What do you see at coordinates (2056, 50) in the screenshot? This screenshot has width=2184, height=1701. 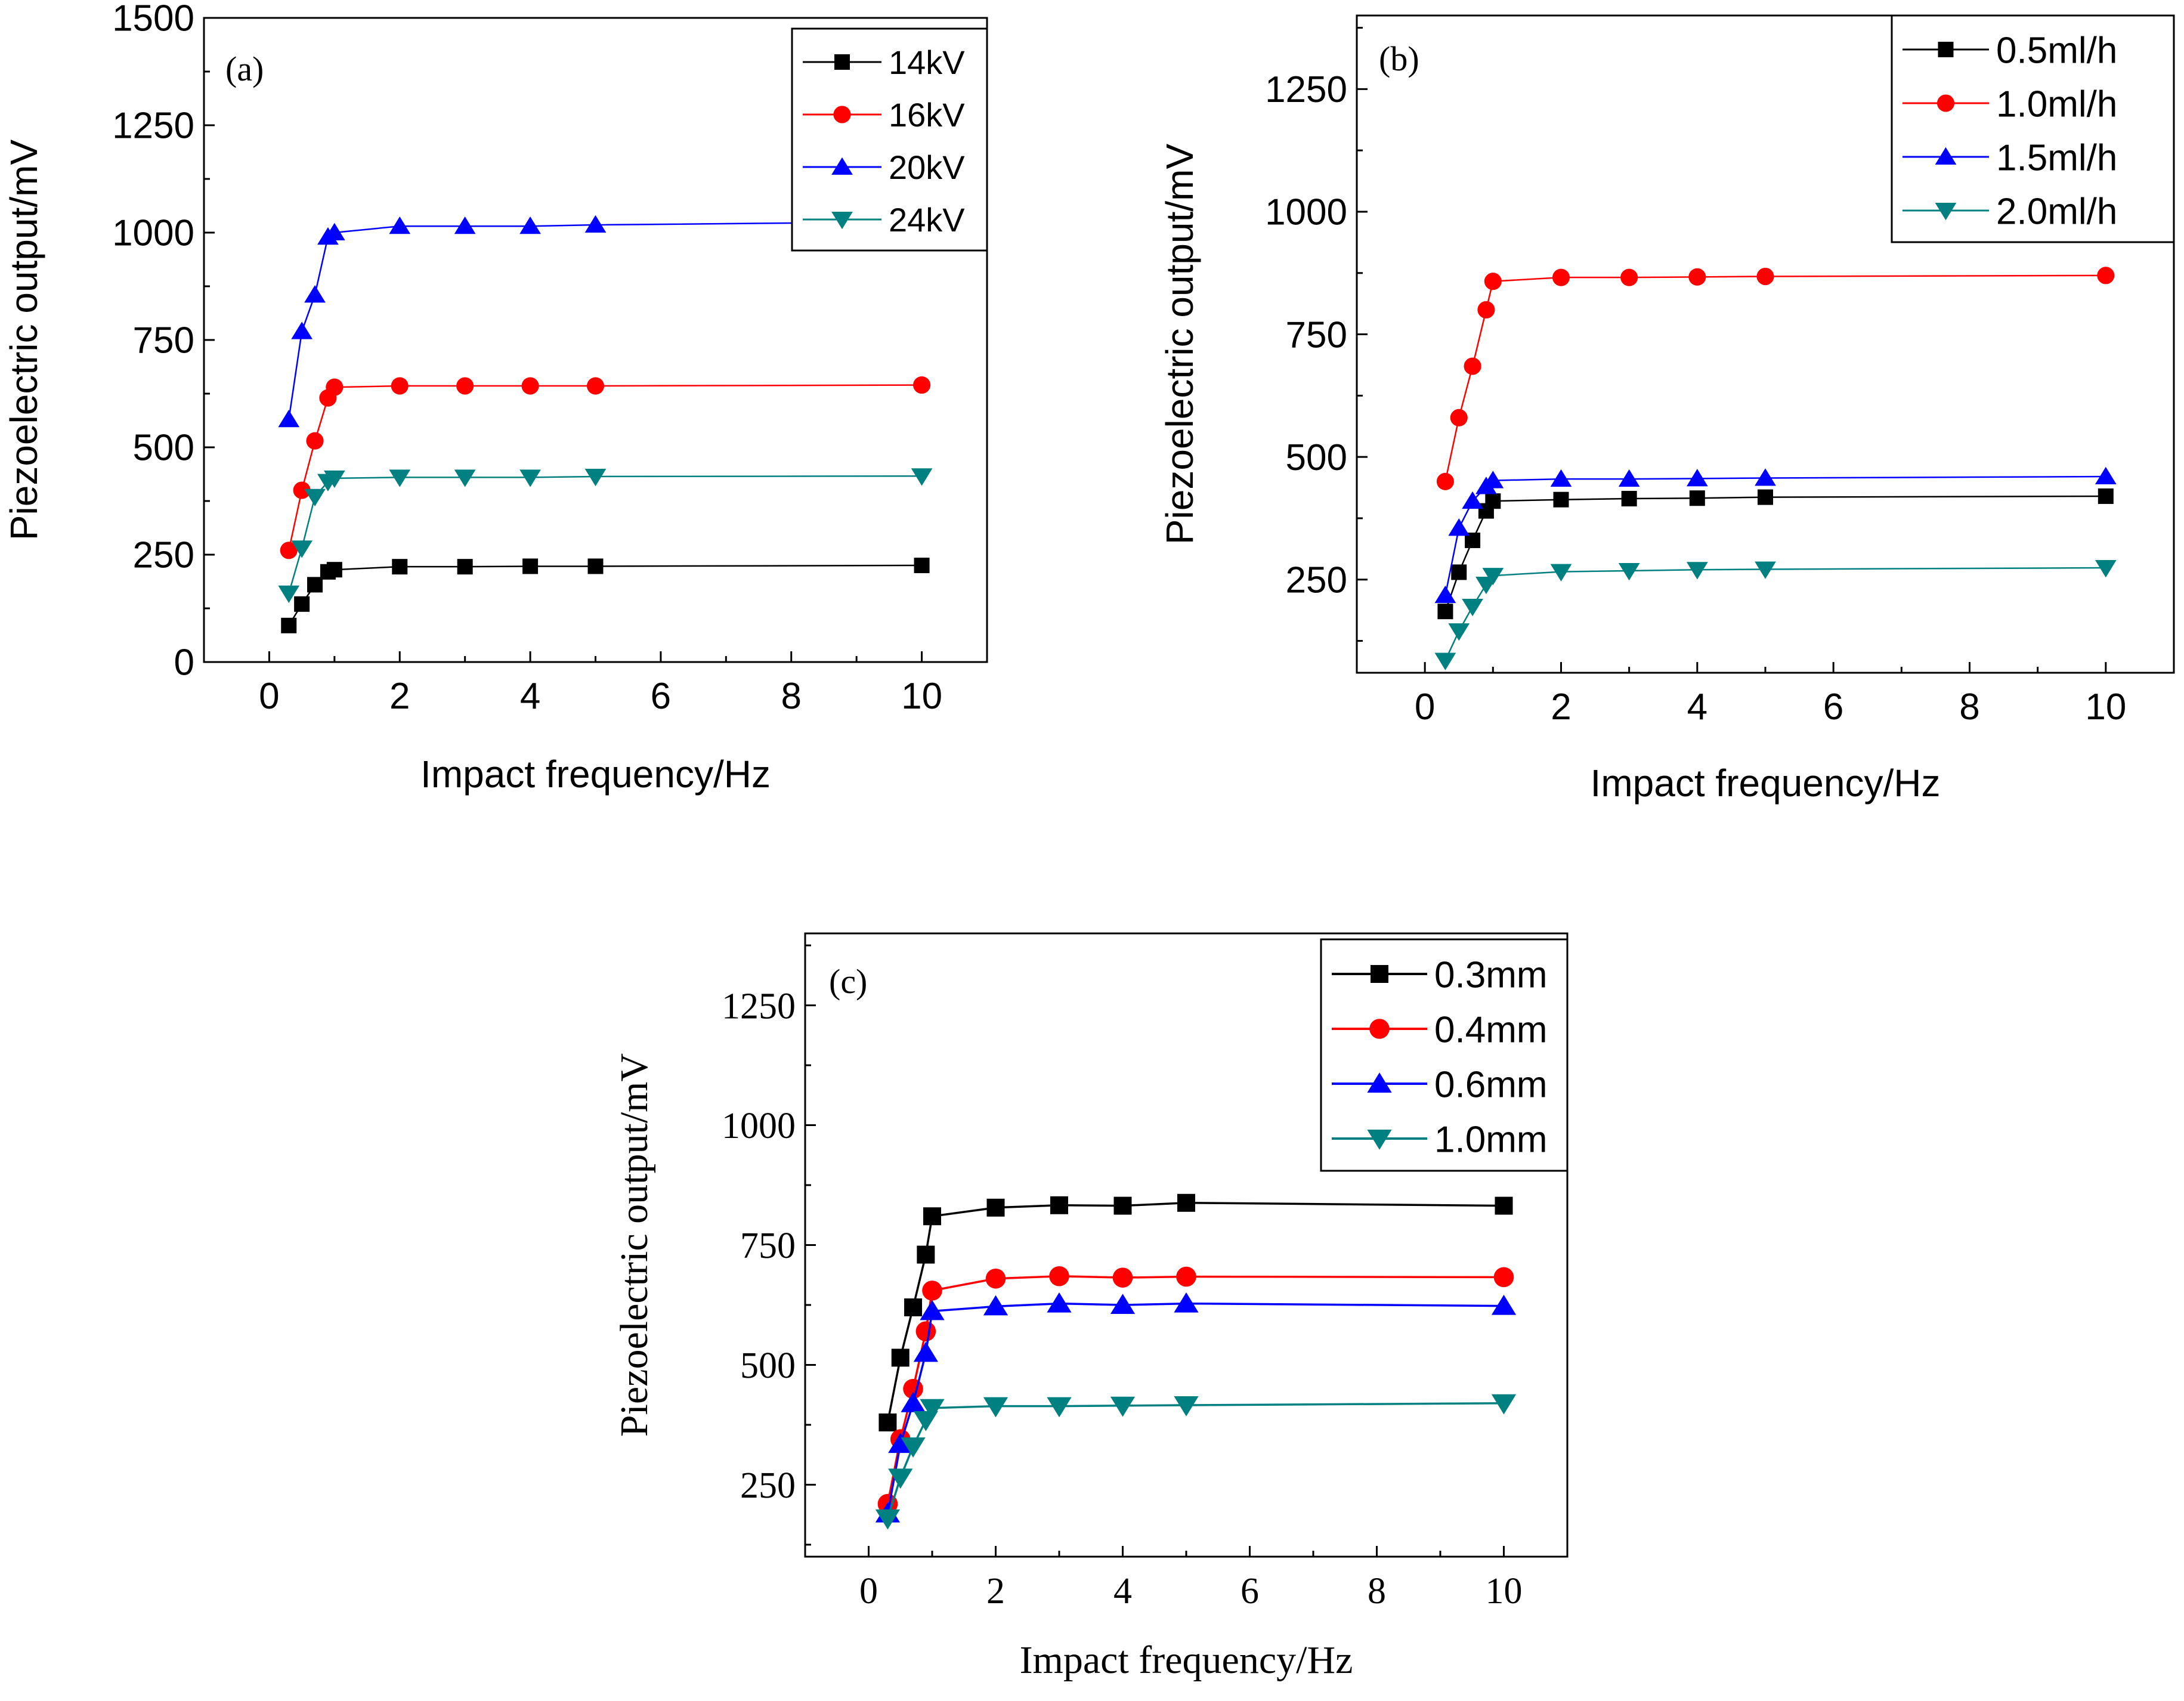 I see `legend-label: 0.5ml/h` at bounding box center [2056, 50].